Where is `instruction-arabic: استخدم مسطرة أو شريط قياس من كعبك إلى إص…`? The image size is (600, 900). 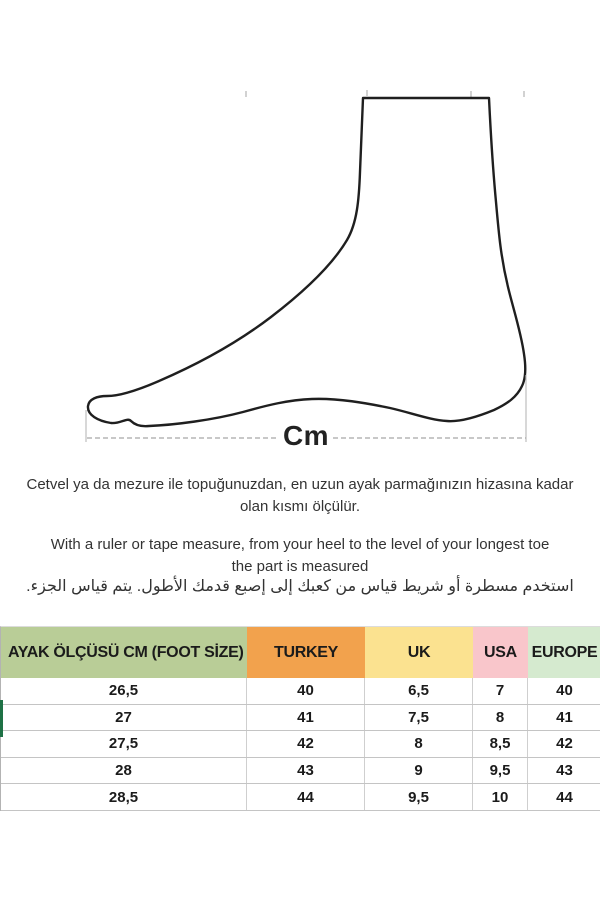 instruction-arabic: استخدم مسطرة أو شريط قياس من كعبك إلى إص… is located at coordinates (300, 586).